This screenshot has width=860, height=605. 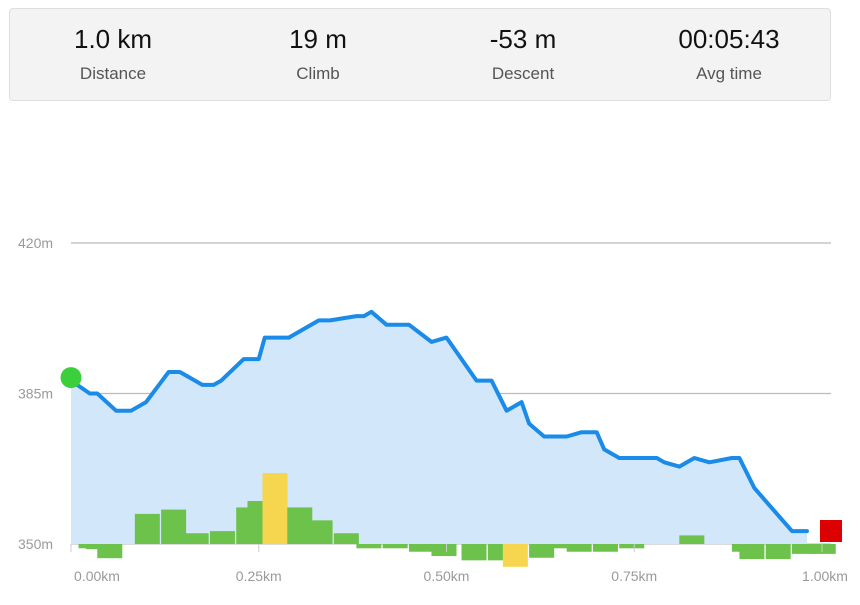 What do you see at coordinates (634, 576) in the screenshot?
I see `x-tick-label: 0.75km` at bounding box center [634, 576].